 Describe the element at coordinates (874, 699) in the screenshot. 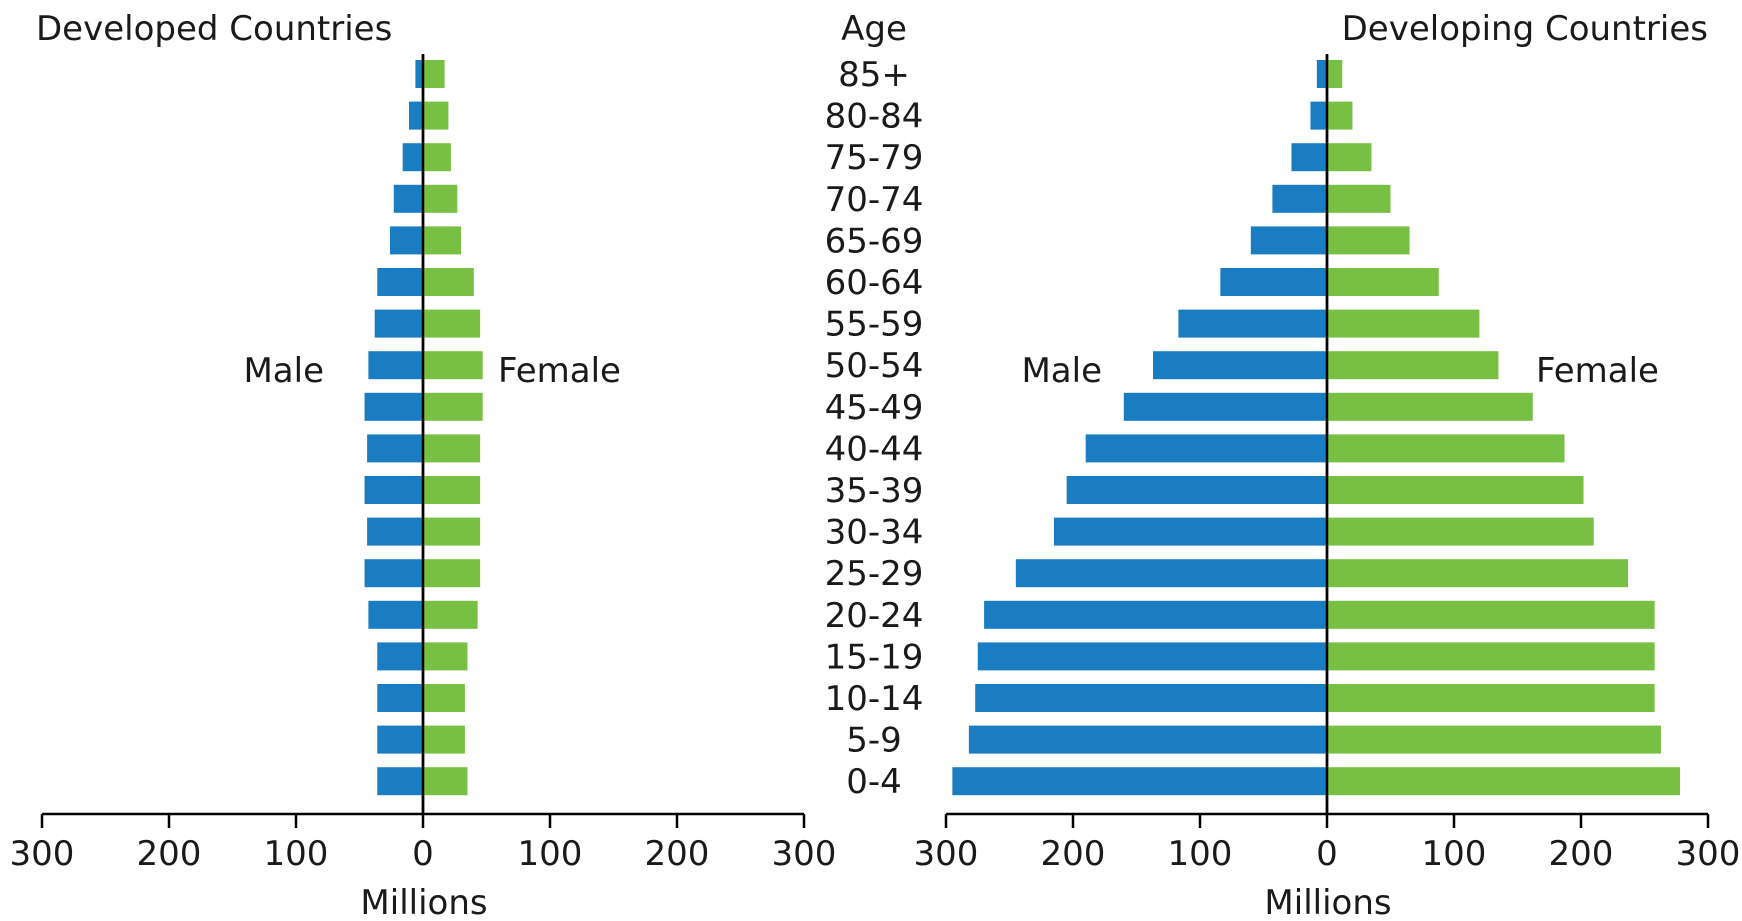

I see `age-group-label: 10-14` at that location.